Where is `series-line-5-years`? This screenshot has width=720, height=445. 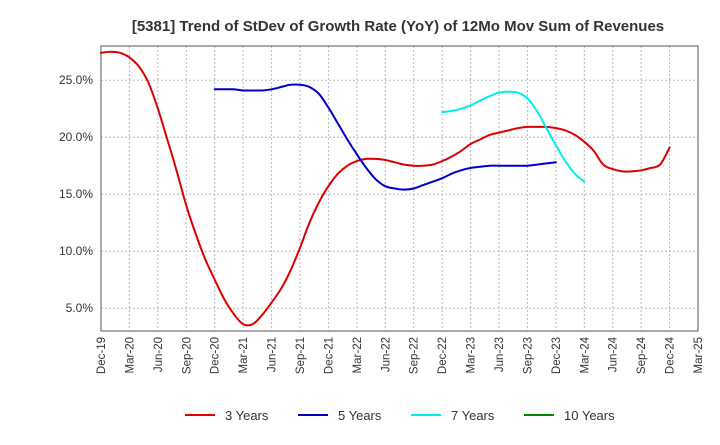
series-line-5-years is located at coordinates (385, 137).